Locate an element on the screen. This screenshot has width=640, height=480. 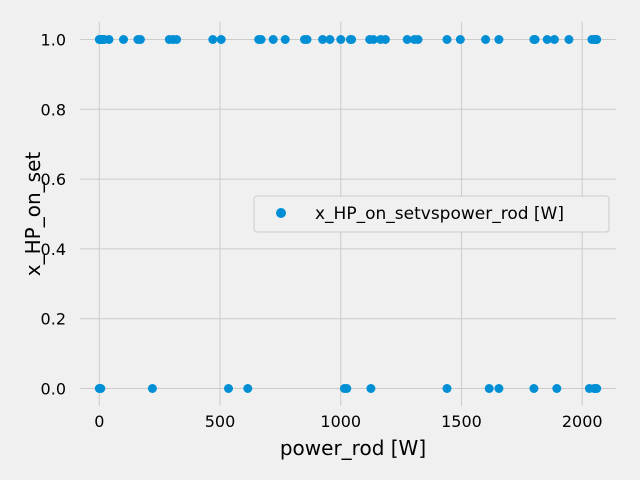
x-tick-label: 2000 is located at coordinates (582, 421).